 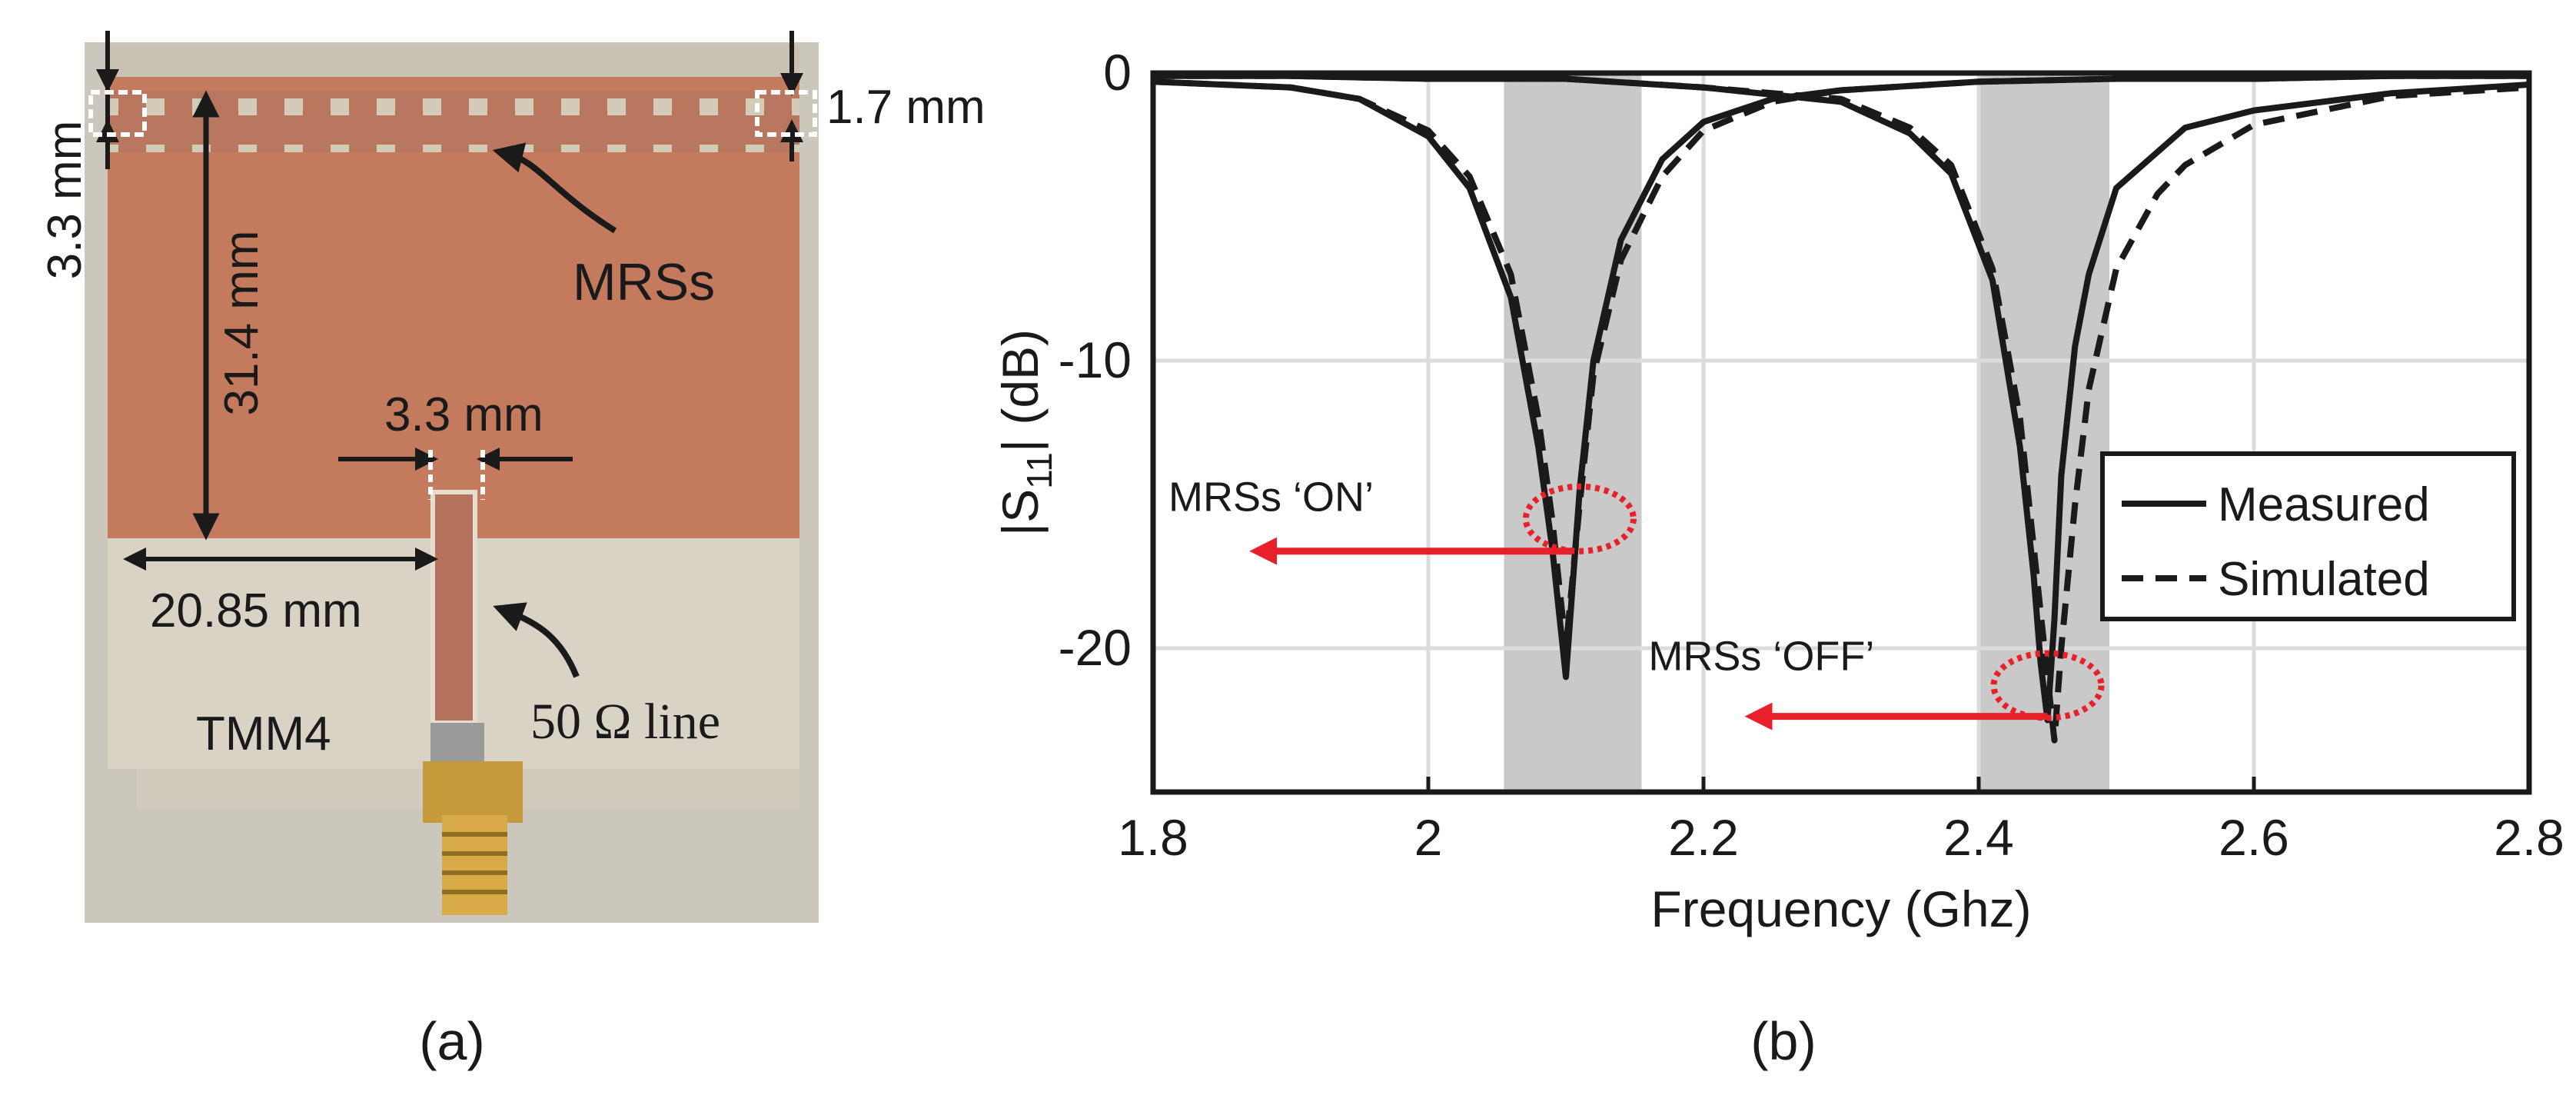 I want to click on sma-connector, so click(x=473, y=819).